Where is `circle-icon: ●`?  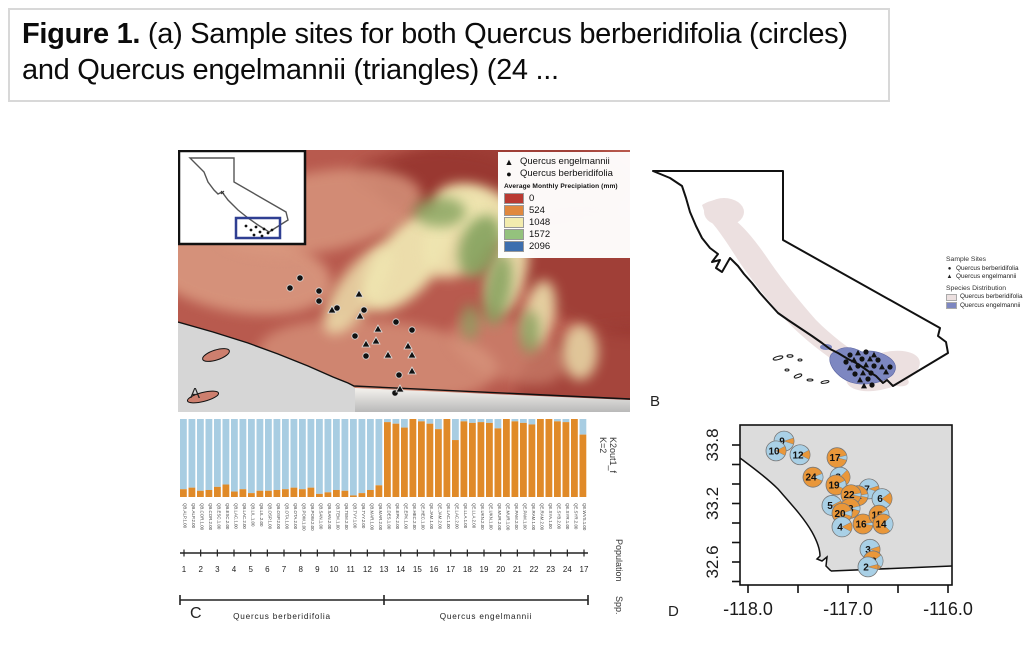
circle-icon: ● is located at coordinates (509, 174).